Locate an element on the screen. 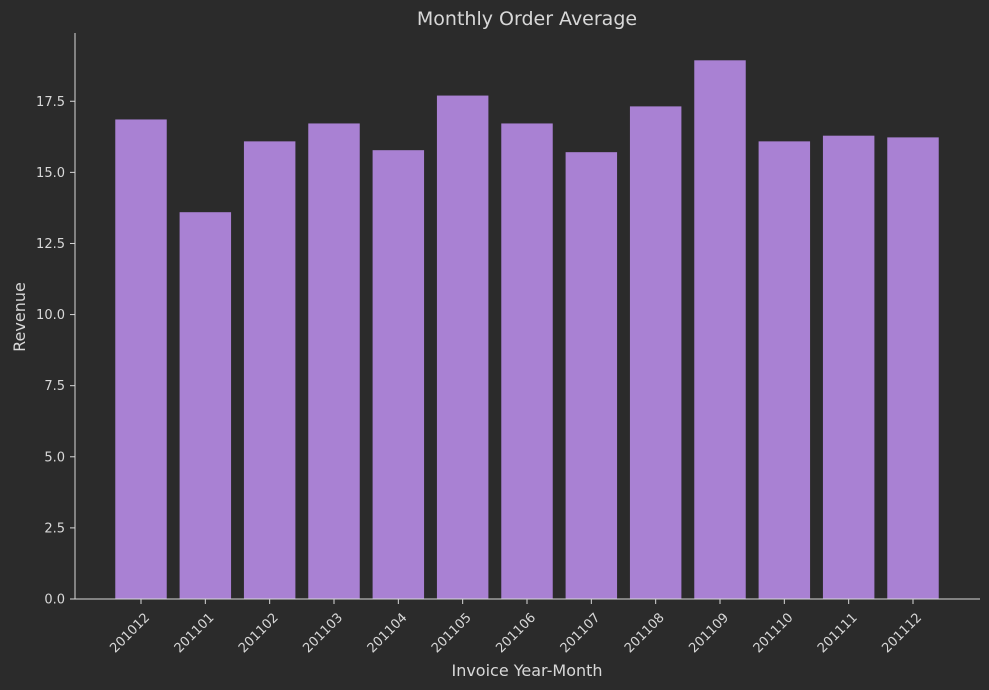  y-tick-label: 7.5 is located at coordinates (54, 386).